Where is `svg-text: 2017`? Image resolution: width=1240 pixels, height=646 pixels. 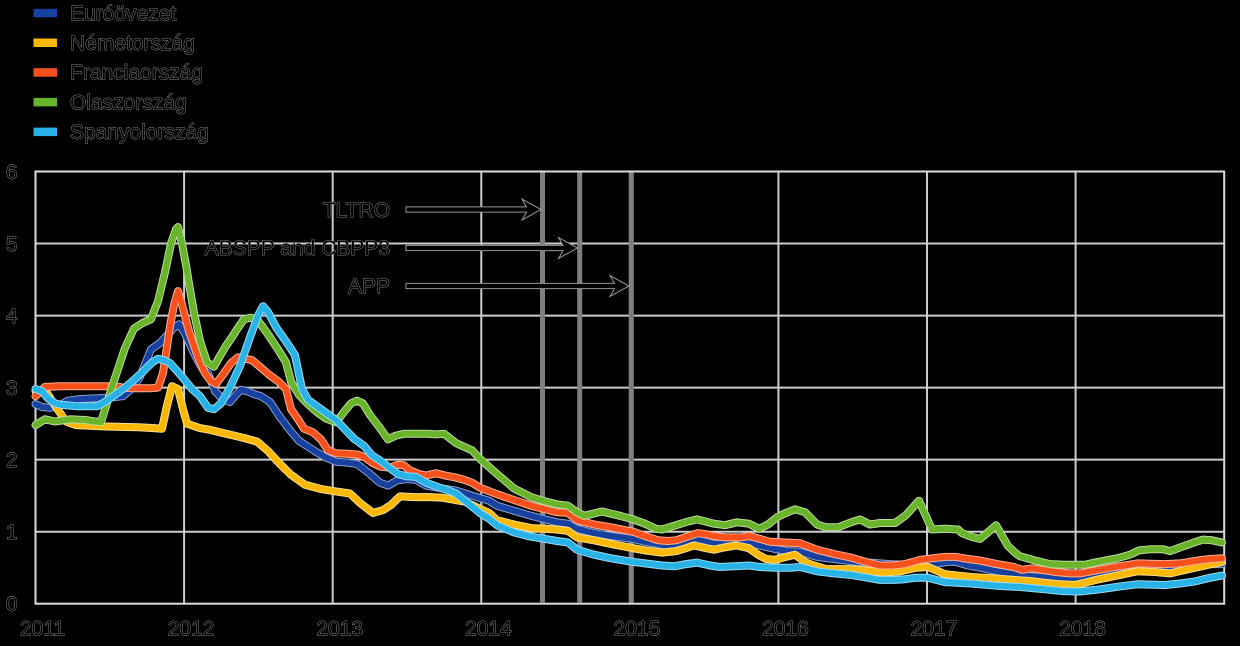 svg-text: 2017 is located at coordinates (934, 629).